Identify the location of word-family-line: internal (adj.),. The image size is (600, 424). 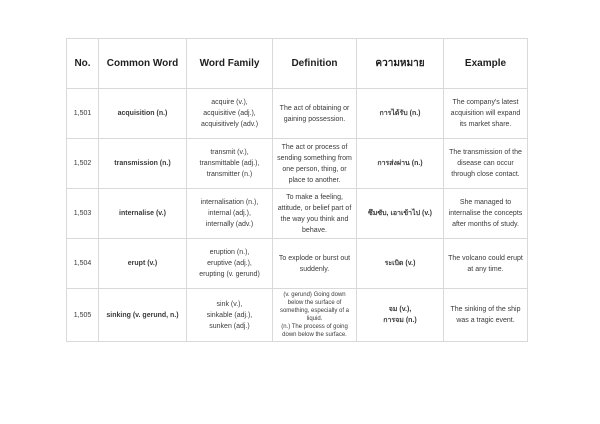
(229, 213).